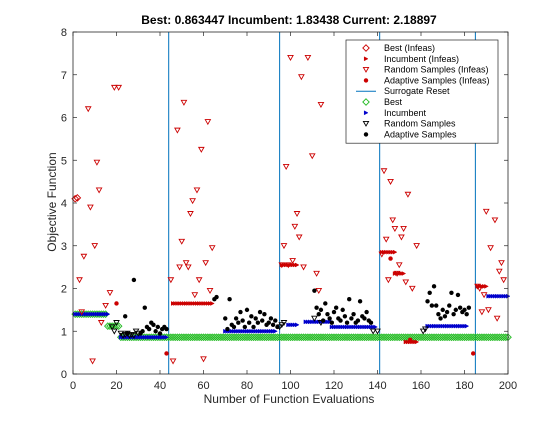  What do you see at coordinates (366, 69) in the screenshot?
I see `legend-random-samples-infeas-symbol` at bounding box center [366, 69].